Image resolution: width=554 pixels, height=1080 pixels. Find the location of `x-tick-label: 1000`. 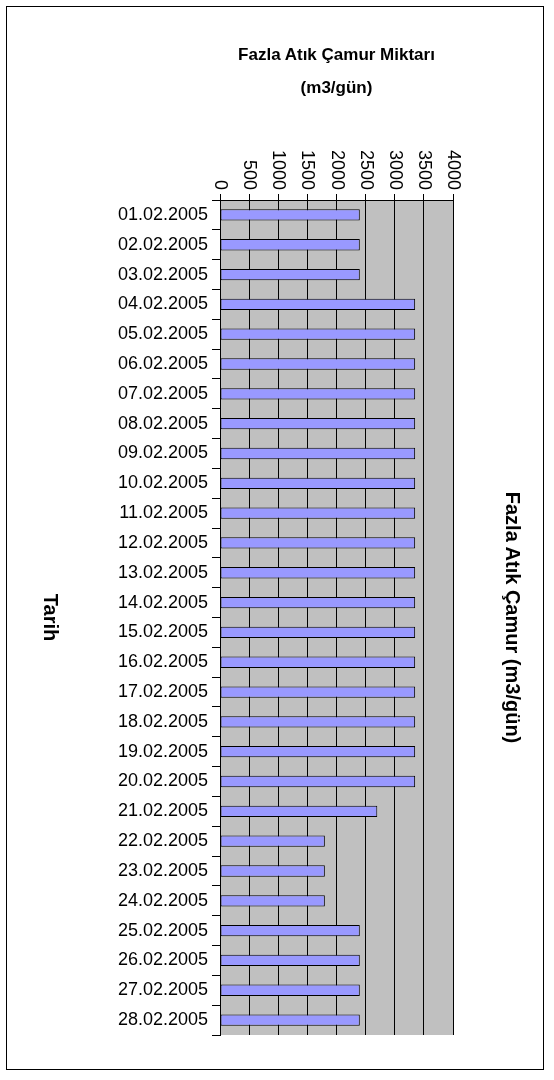

x-tick-label: 1000 is located at coordinates (279, 169).